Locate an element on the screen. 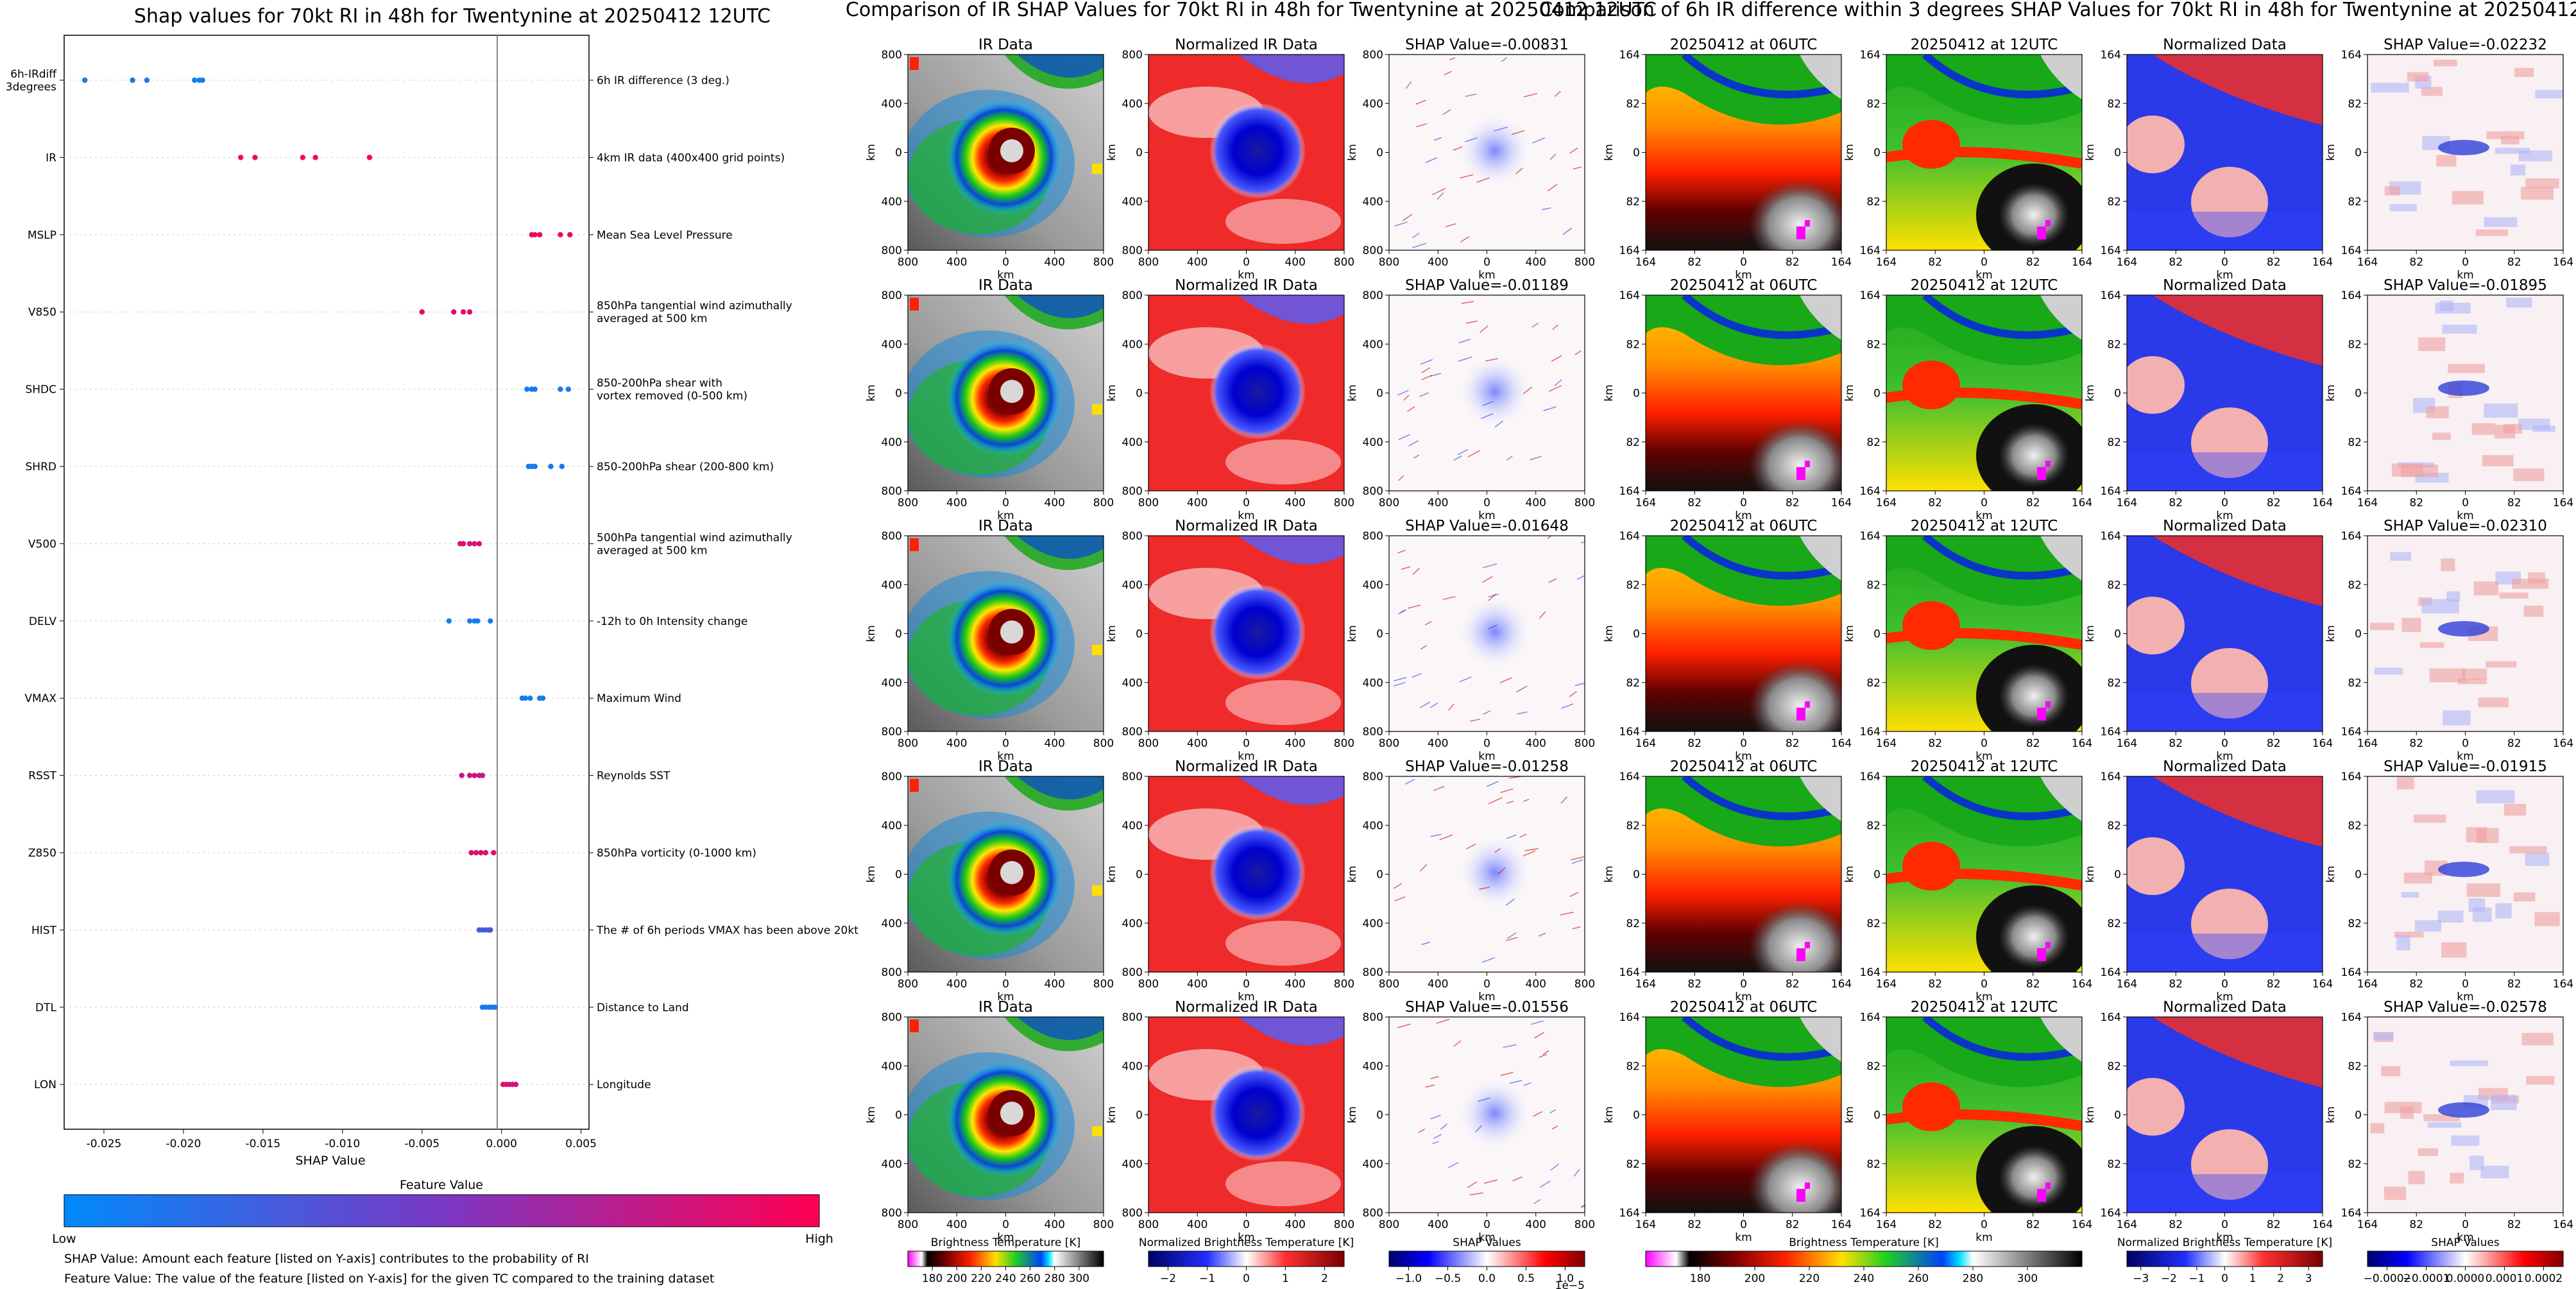 This screenshot has height=1289, width=2576. ir-difference-image is located at coordinates (1984, 393).